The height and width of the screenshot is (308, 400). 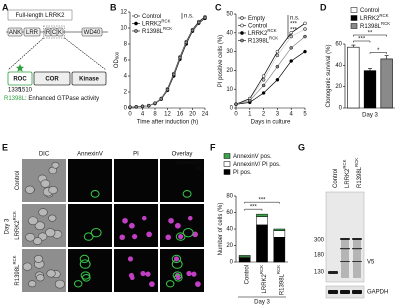 What do you see at coordinates (218, 7) in the screenshot?
I see `panel-label: C` at bounding box center [218, 7].